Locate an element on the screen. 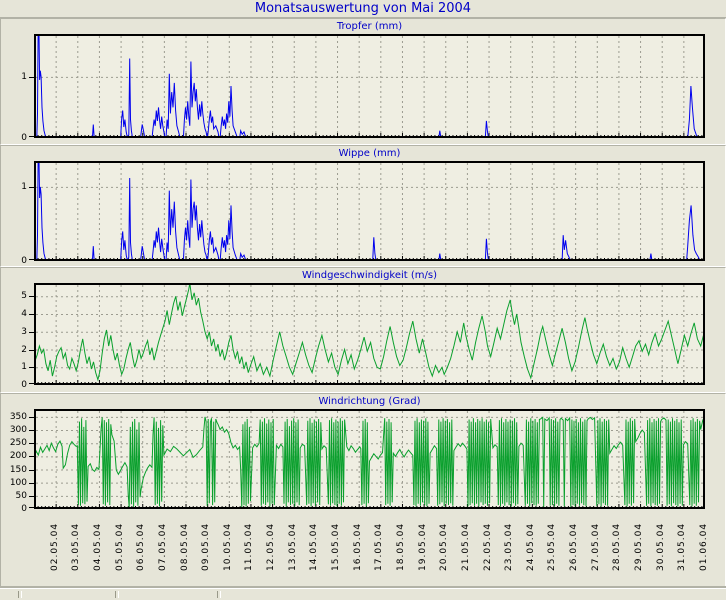 This screenshot has width=726, height=600. x-axis-date-label: 12.05.04 is located at coordinates (271, 546).